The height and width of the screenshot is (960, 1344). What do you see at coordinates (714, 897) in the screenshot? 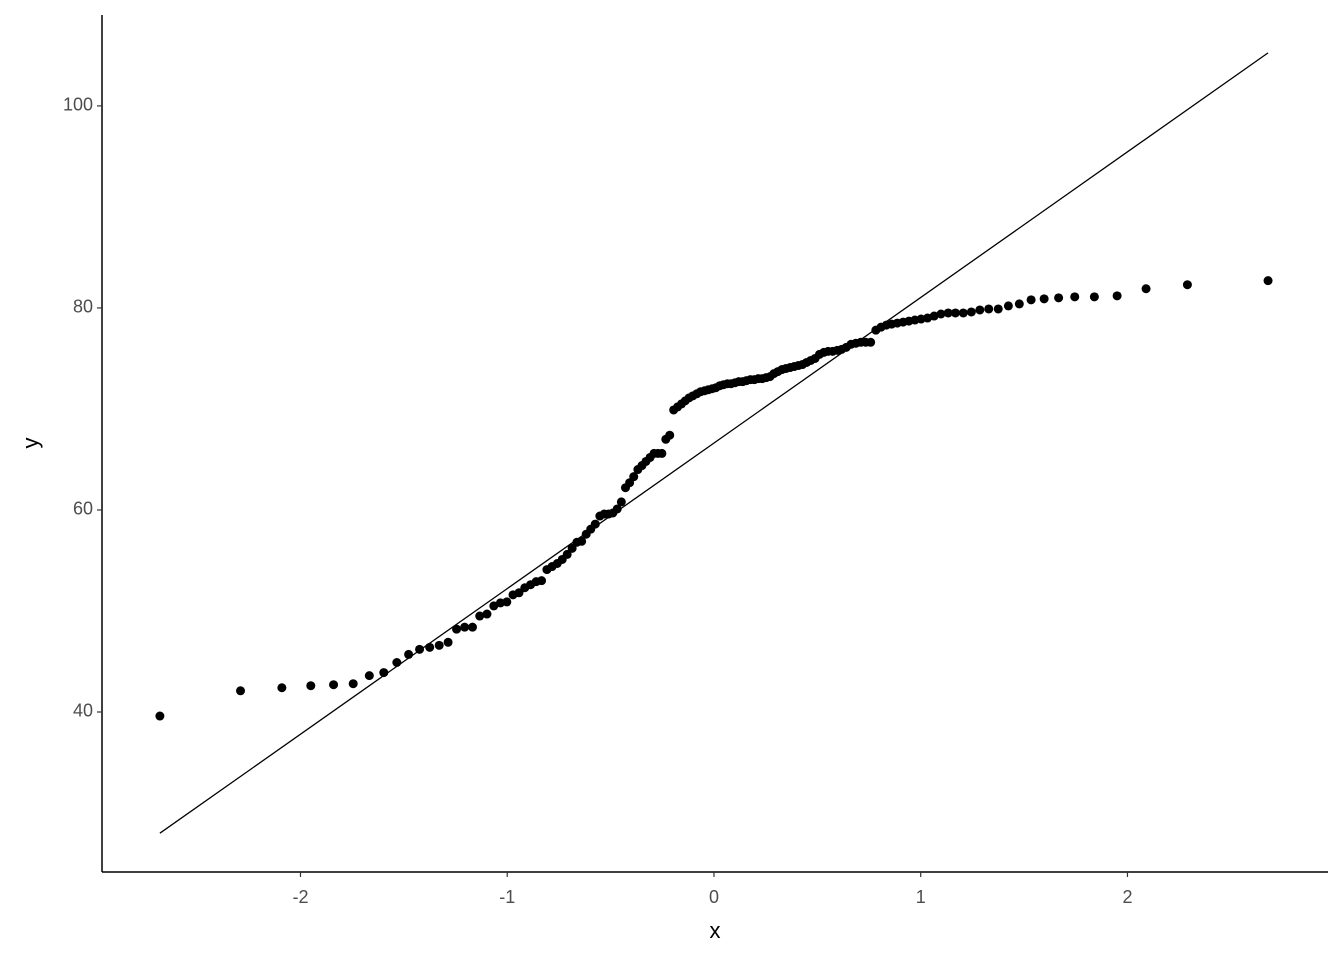
I see `x-tick-label: 0` at bounding box center [714, 897].